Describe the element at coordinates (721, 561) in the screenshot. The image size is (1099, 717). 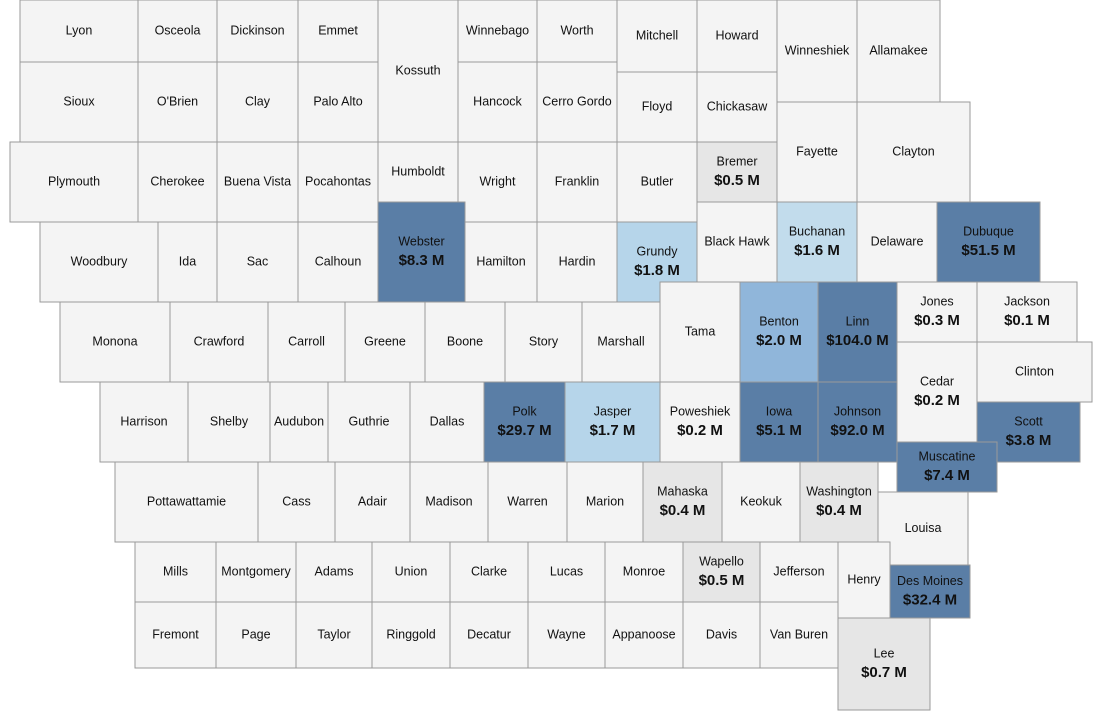
I see `county-name: Wapello` at that location.